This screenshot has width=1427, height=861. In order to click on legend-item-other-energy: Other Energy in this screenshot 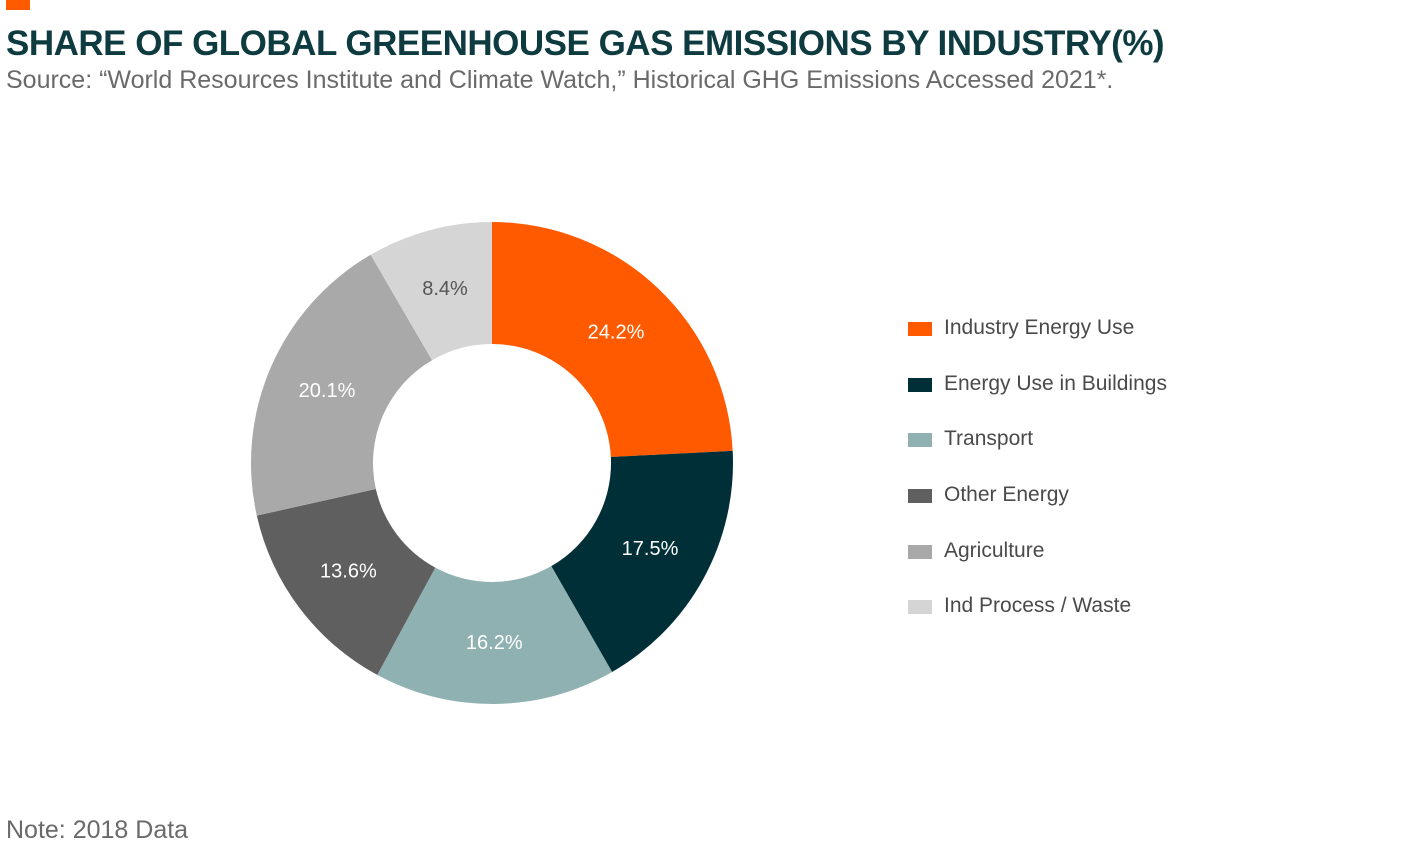, I will do `click(1037, 505)`.